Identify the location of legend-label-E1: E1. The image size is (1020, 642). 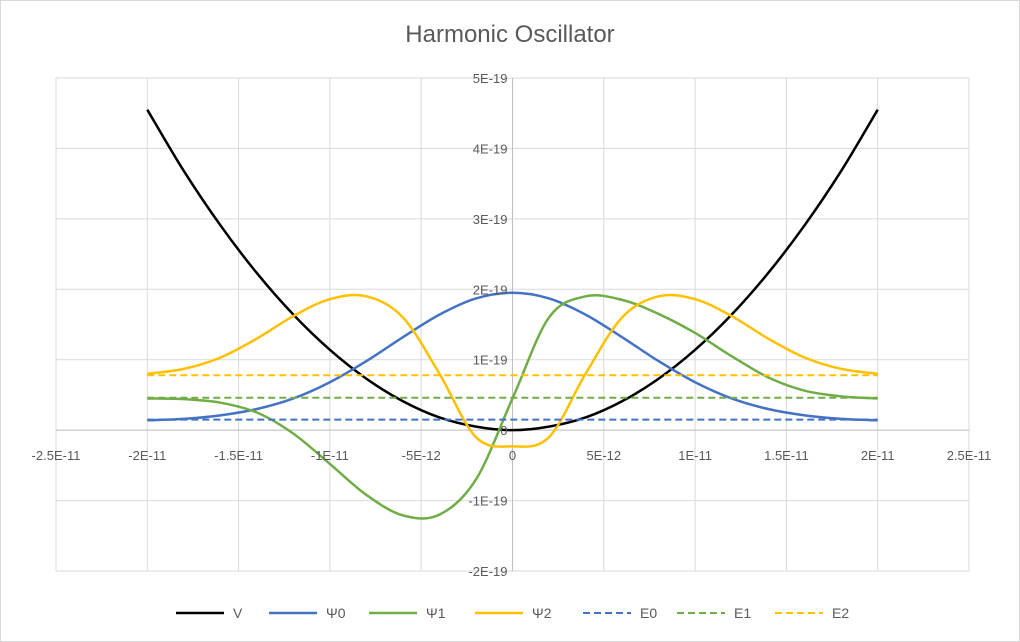
(742, 613).